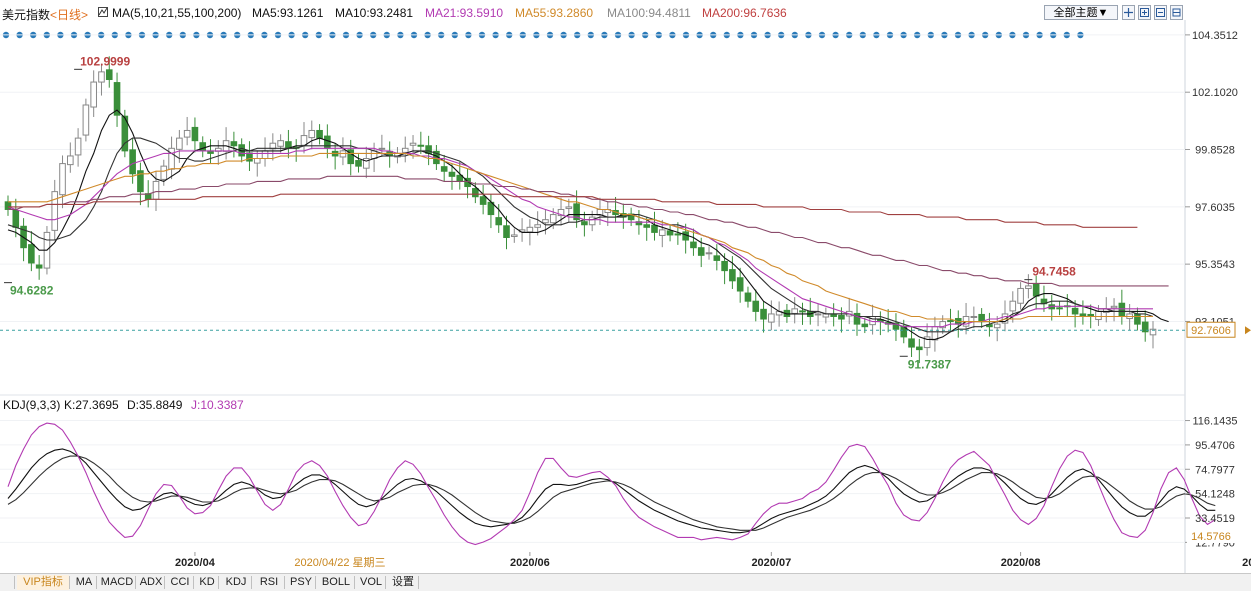  What do you see at coordinates (269, 582) in the screenshot?
I see `tab-rsi: RSI` at bounding box center [269, 582].